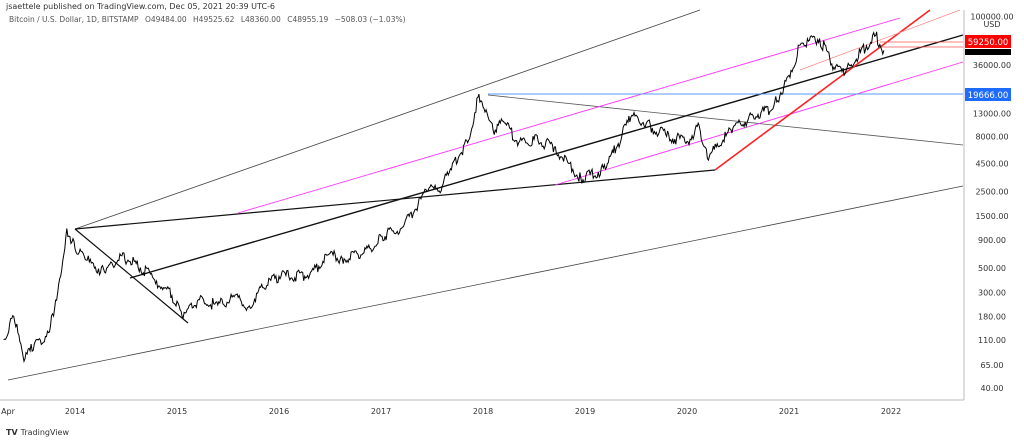 The image size is (1024, 442). I want to click on magenta-line, so click(759, 123).